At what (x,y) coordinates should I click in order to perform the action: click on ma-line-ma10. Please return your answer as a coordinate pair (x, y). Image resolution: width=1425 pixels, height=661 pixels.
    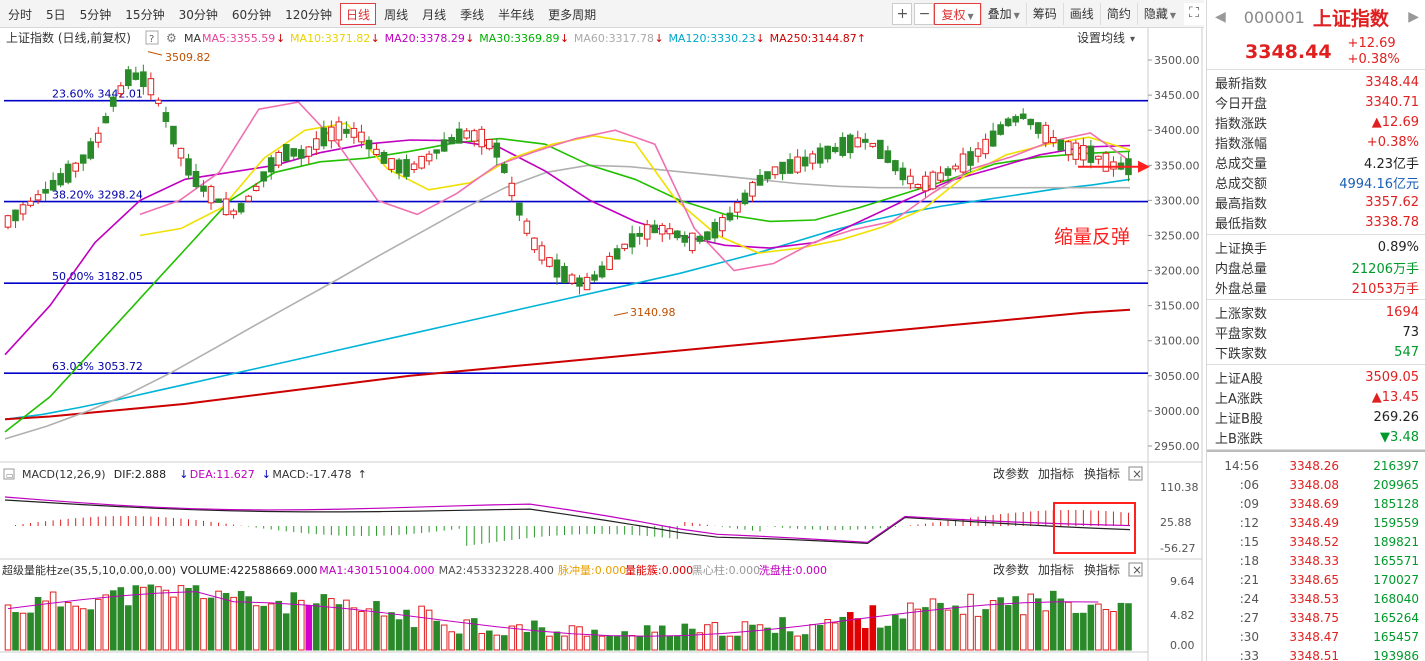
    Looking at the image, I should click on (635, 188).